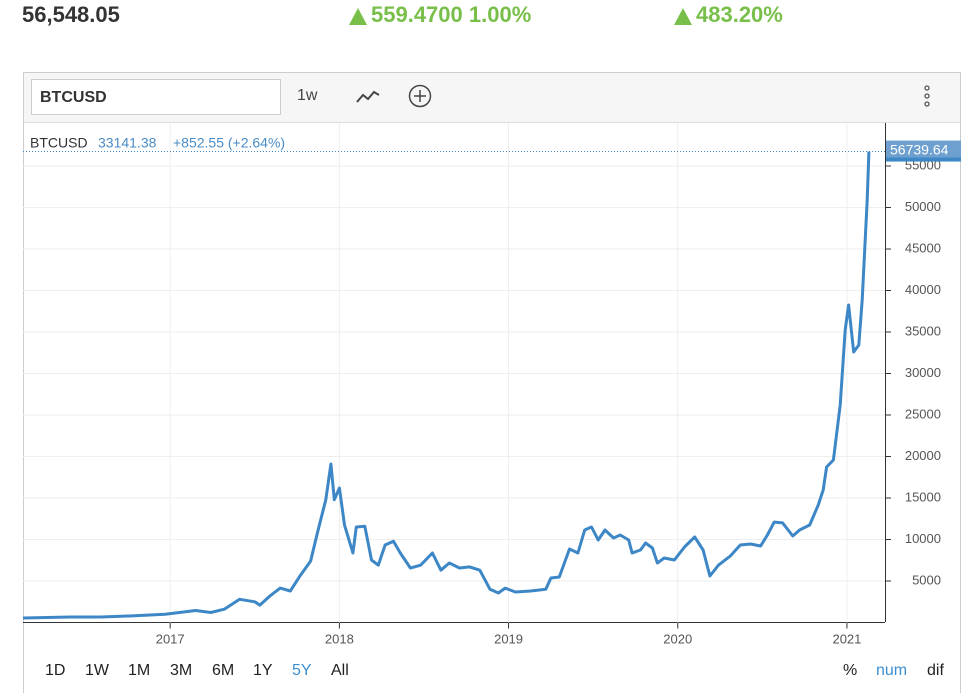 This screenshot has height=693, width=968. Describe the element at coordinates (97, 670) in the screenshot. I see `range-button: 1W` at that location.